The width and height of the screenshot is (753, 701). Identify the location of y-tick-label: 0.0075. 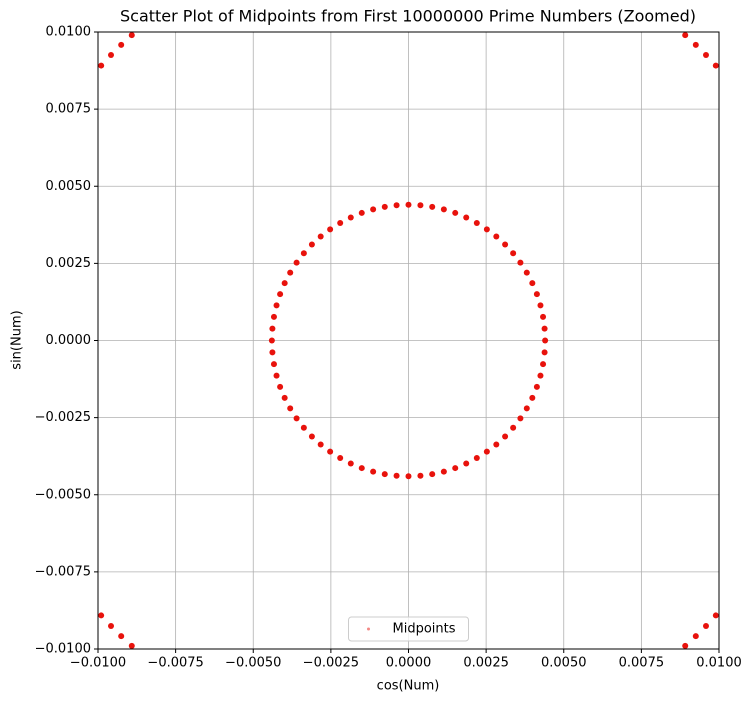
(69, 109).